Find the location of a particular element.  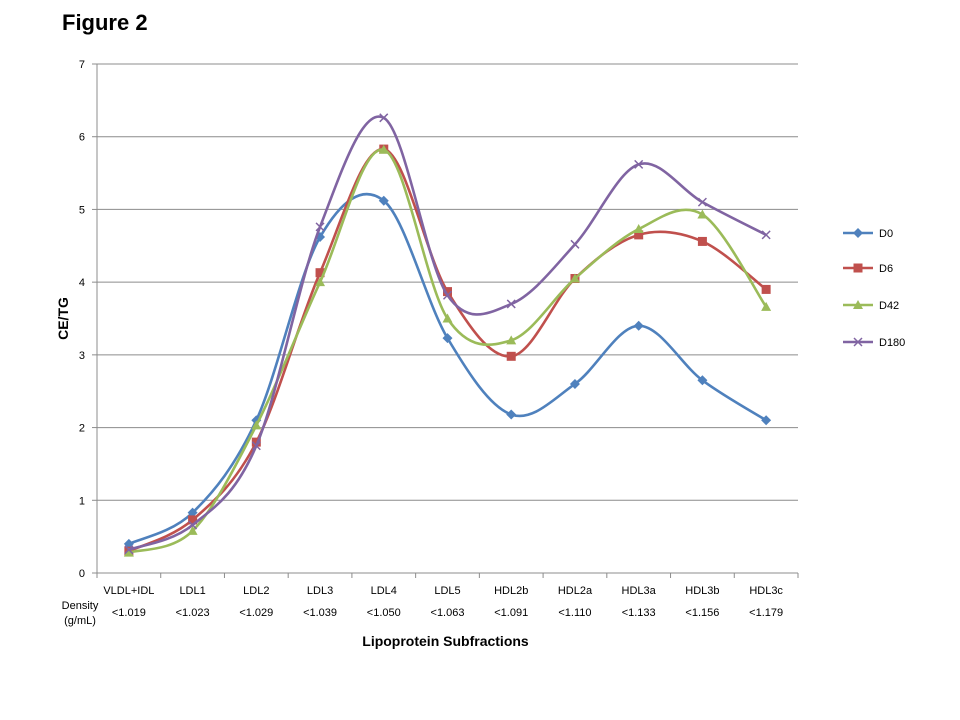

density-value: <1.039 is located at coordinates (320, 613).